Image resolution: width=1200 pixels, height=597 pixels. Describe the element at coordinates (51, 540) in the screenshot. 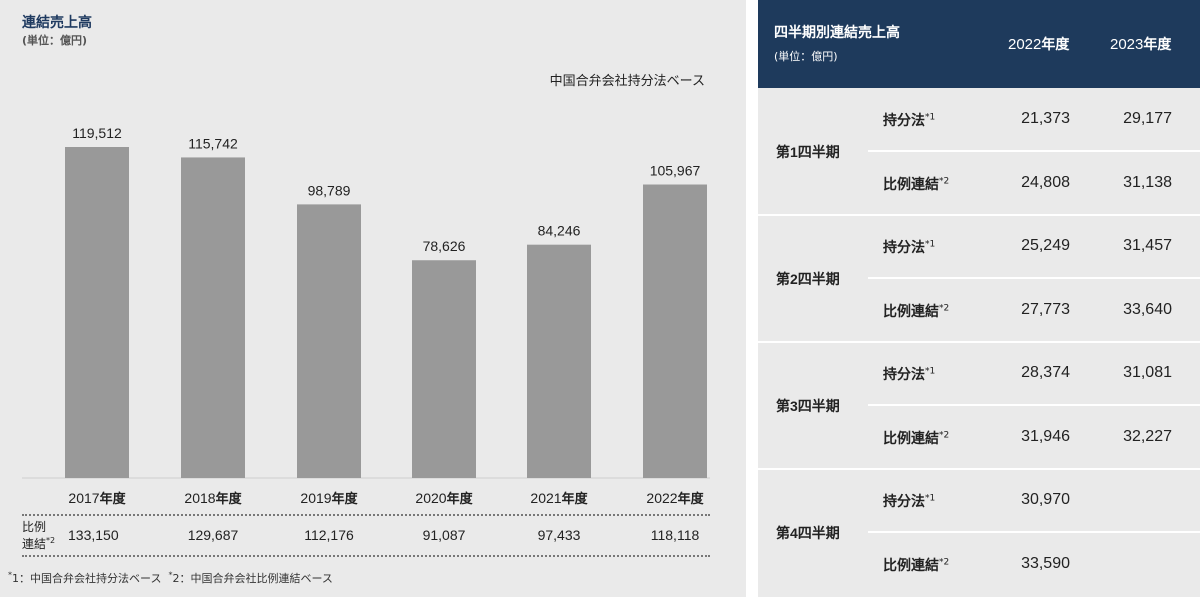

I see `ratio-label-mark: *2` at that location.